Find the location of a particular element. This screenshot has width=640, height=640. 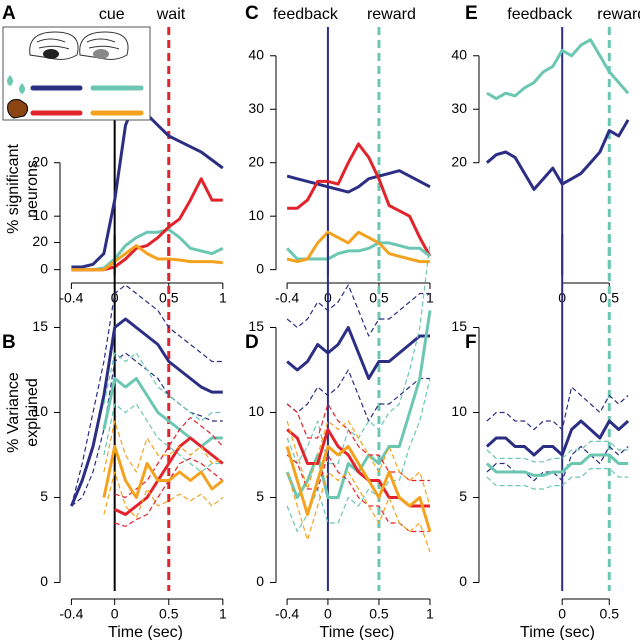

panel-letter: F is located at coordinates (471, 342).